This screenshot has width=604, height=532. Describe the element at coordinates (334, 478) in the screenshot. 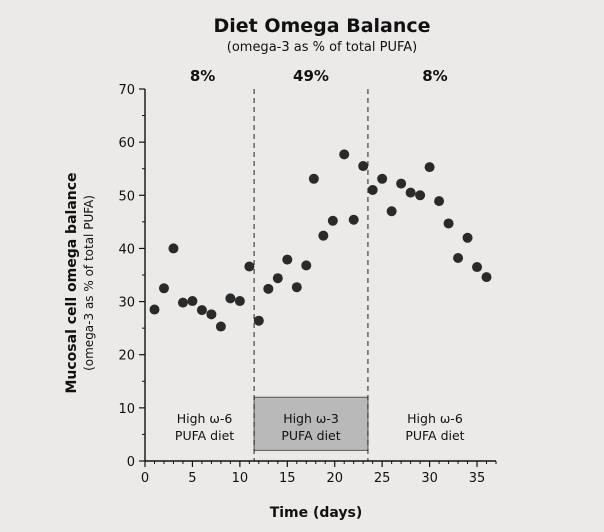

I see `x-tick-label: 20` at that location.